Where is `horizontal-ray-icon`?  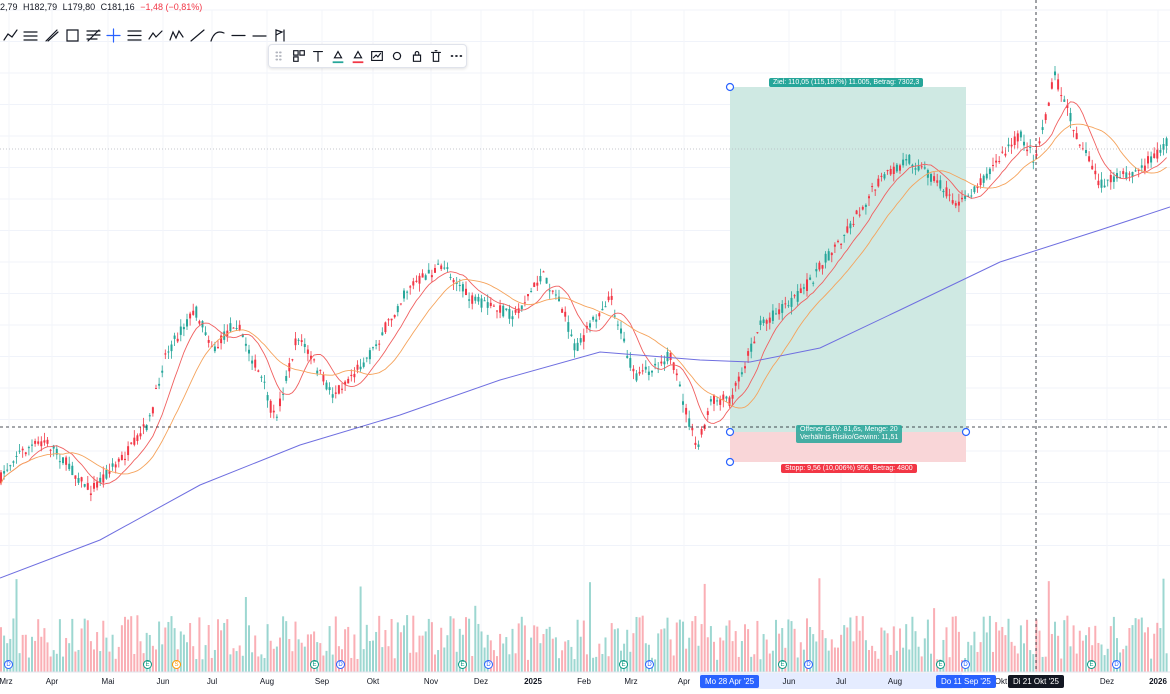
horizontal-ray-icon is located at coordinates (239, 35).